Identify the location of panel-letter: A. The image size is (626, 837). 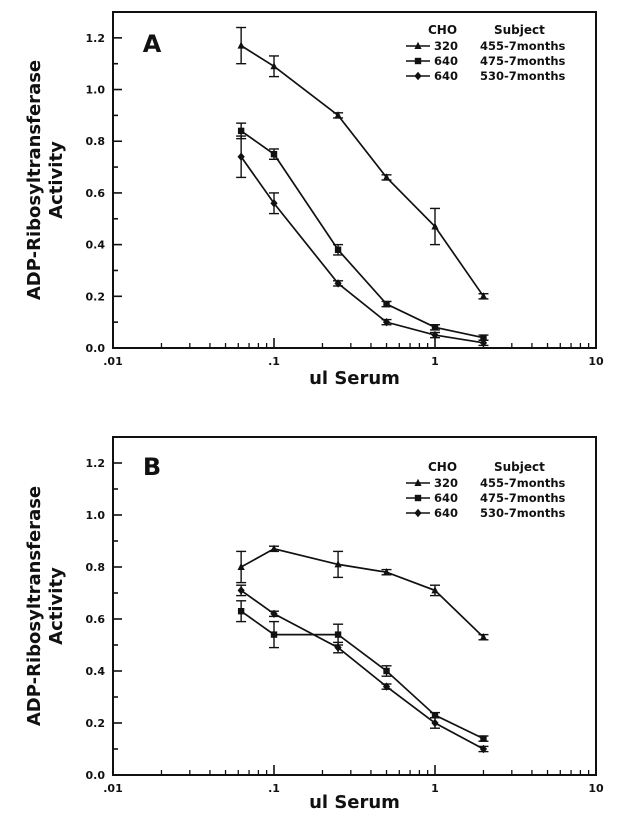
(152, 44).